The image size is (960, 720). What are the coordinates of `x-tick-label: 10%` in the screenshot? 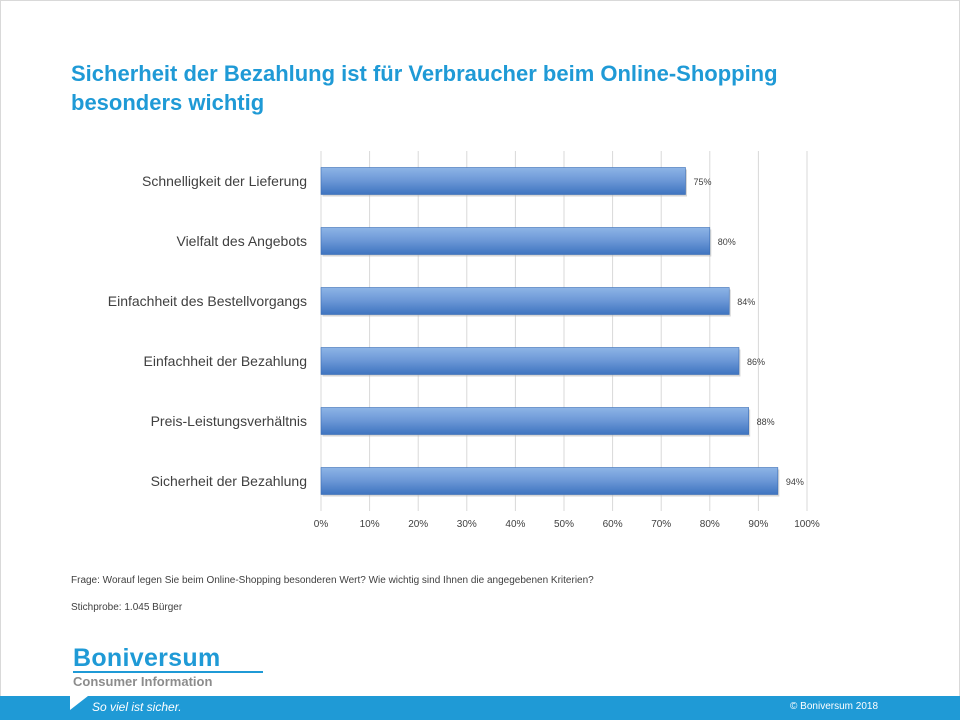 It's located at (370, 524).